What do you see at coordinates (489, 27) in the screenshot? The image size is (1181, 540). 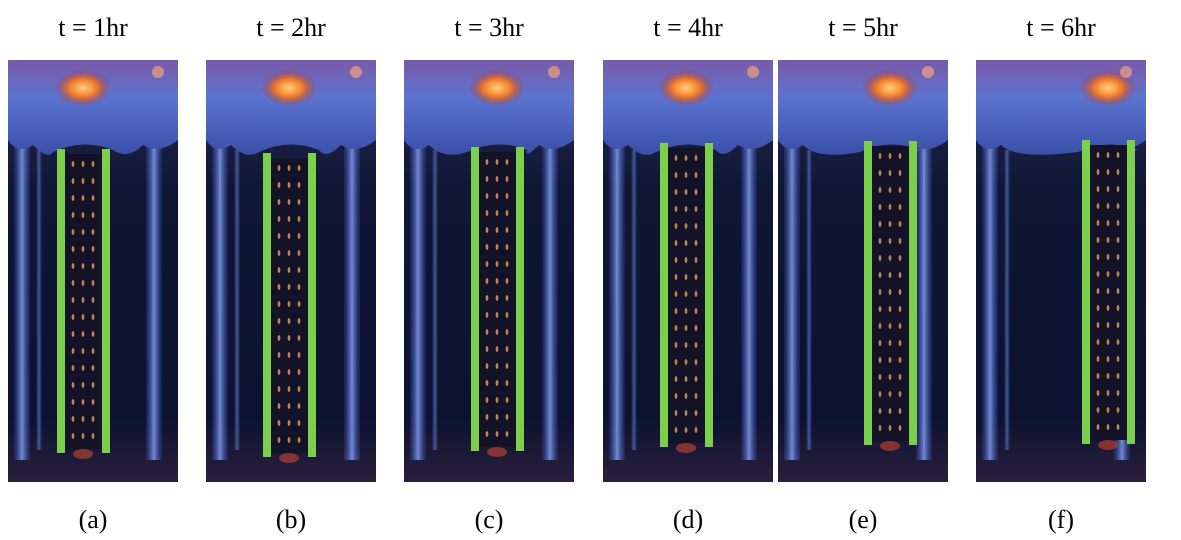 I see `time-label: t = 3hr` at bounding box center [489, 27].